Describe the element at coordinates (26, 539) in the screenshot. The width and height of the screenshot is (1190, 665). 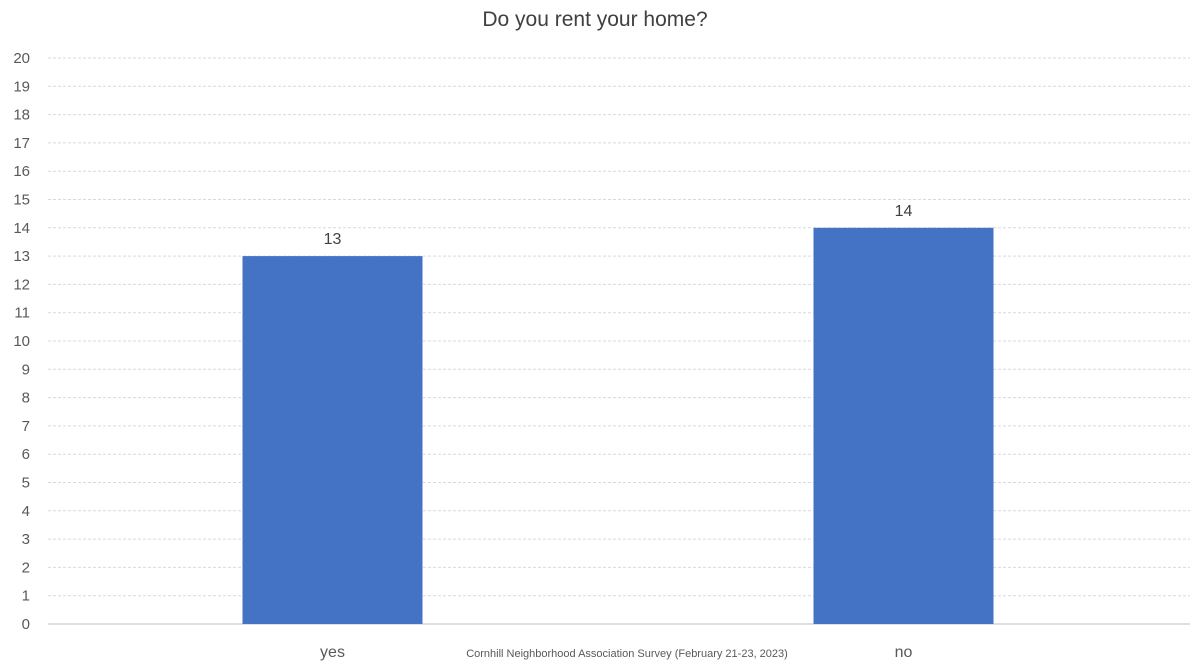
I see `y-tick-label: 3` at that location.